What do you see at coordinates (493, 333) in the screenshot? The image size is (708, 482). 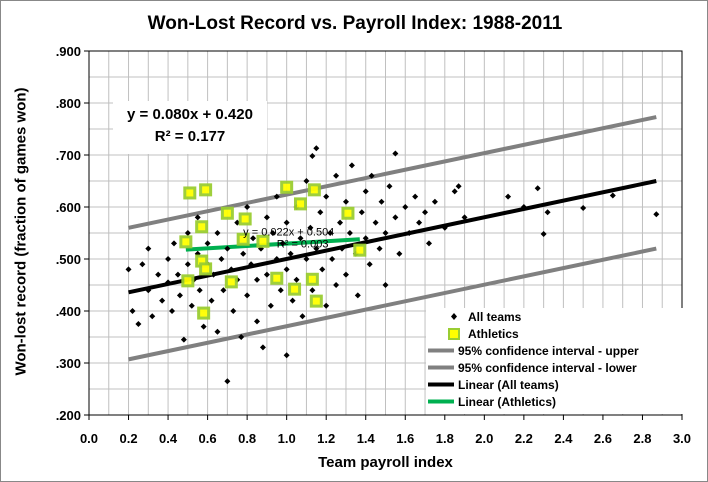 I see `legend-label: Athletics` at bounding box center [493, 333].